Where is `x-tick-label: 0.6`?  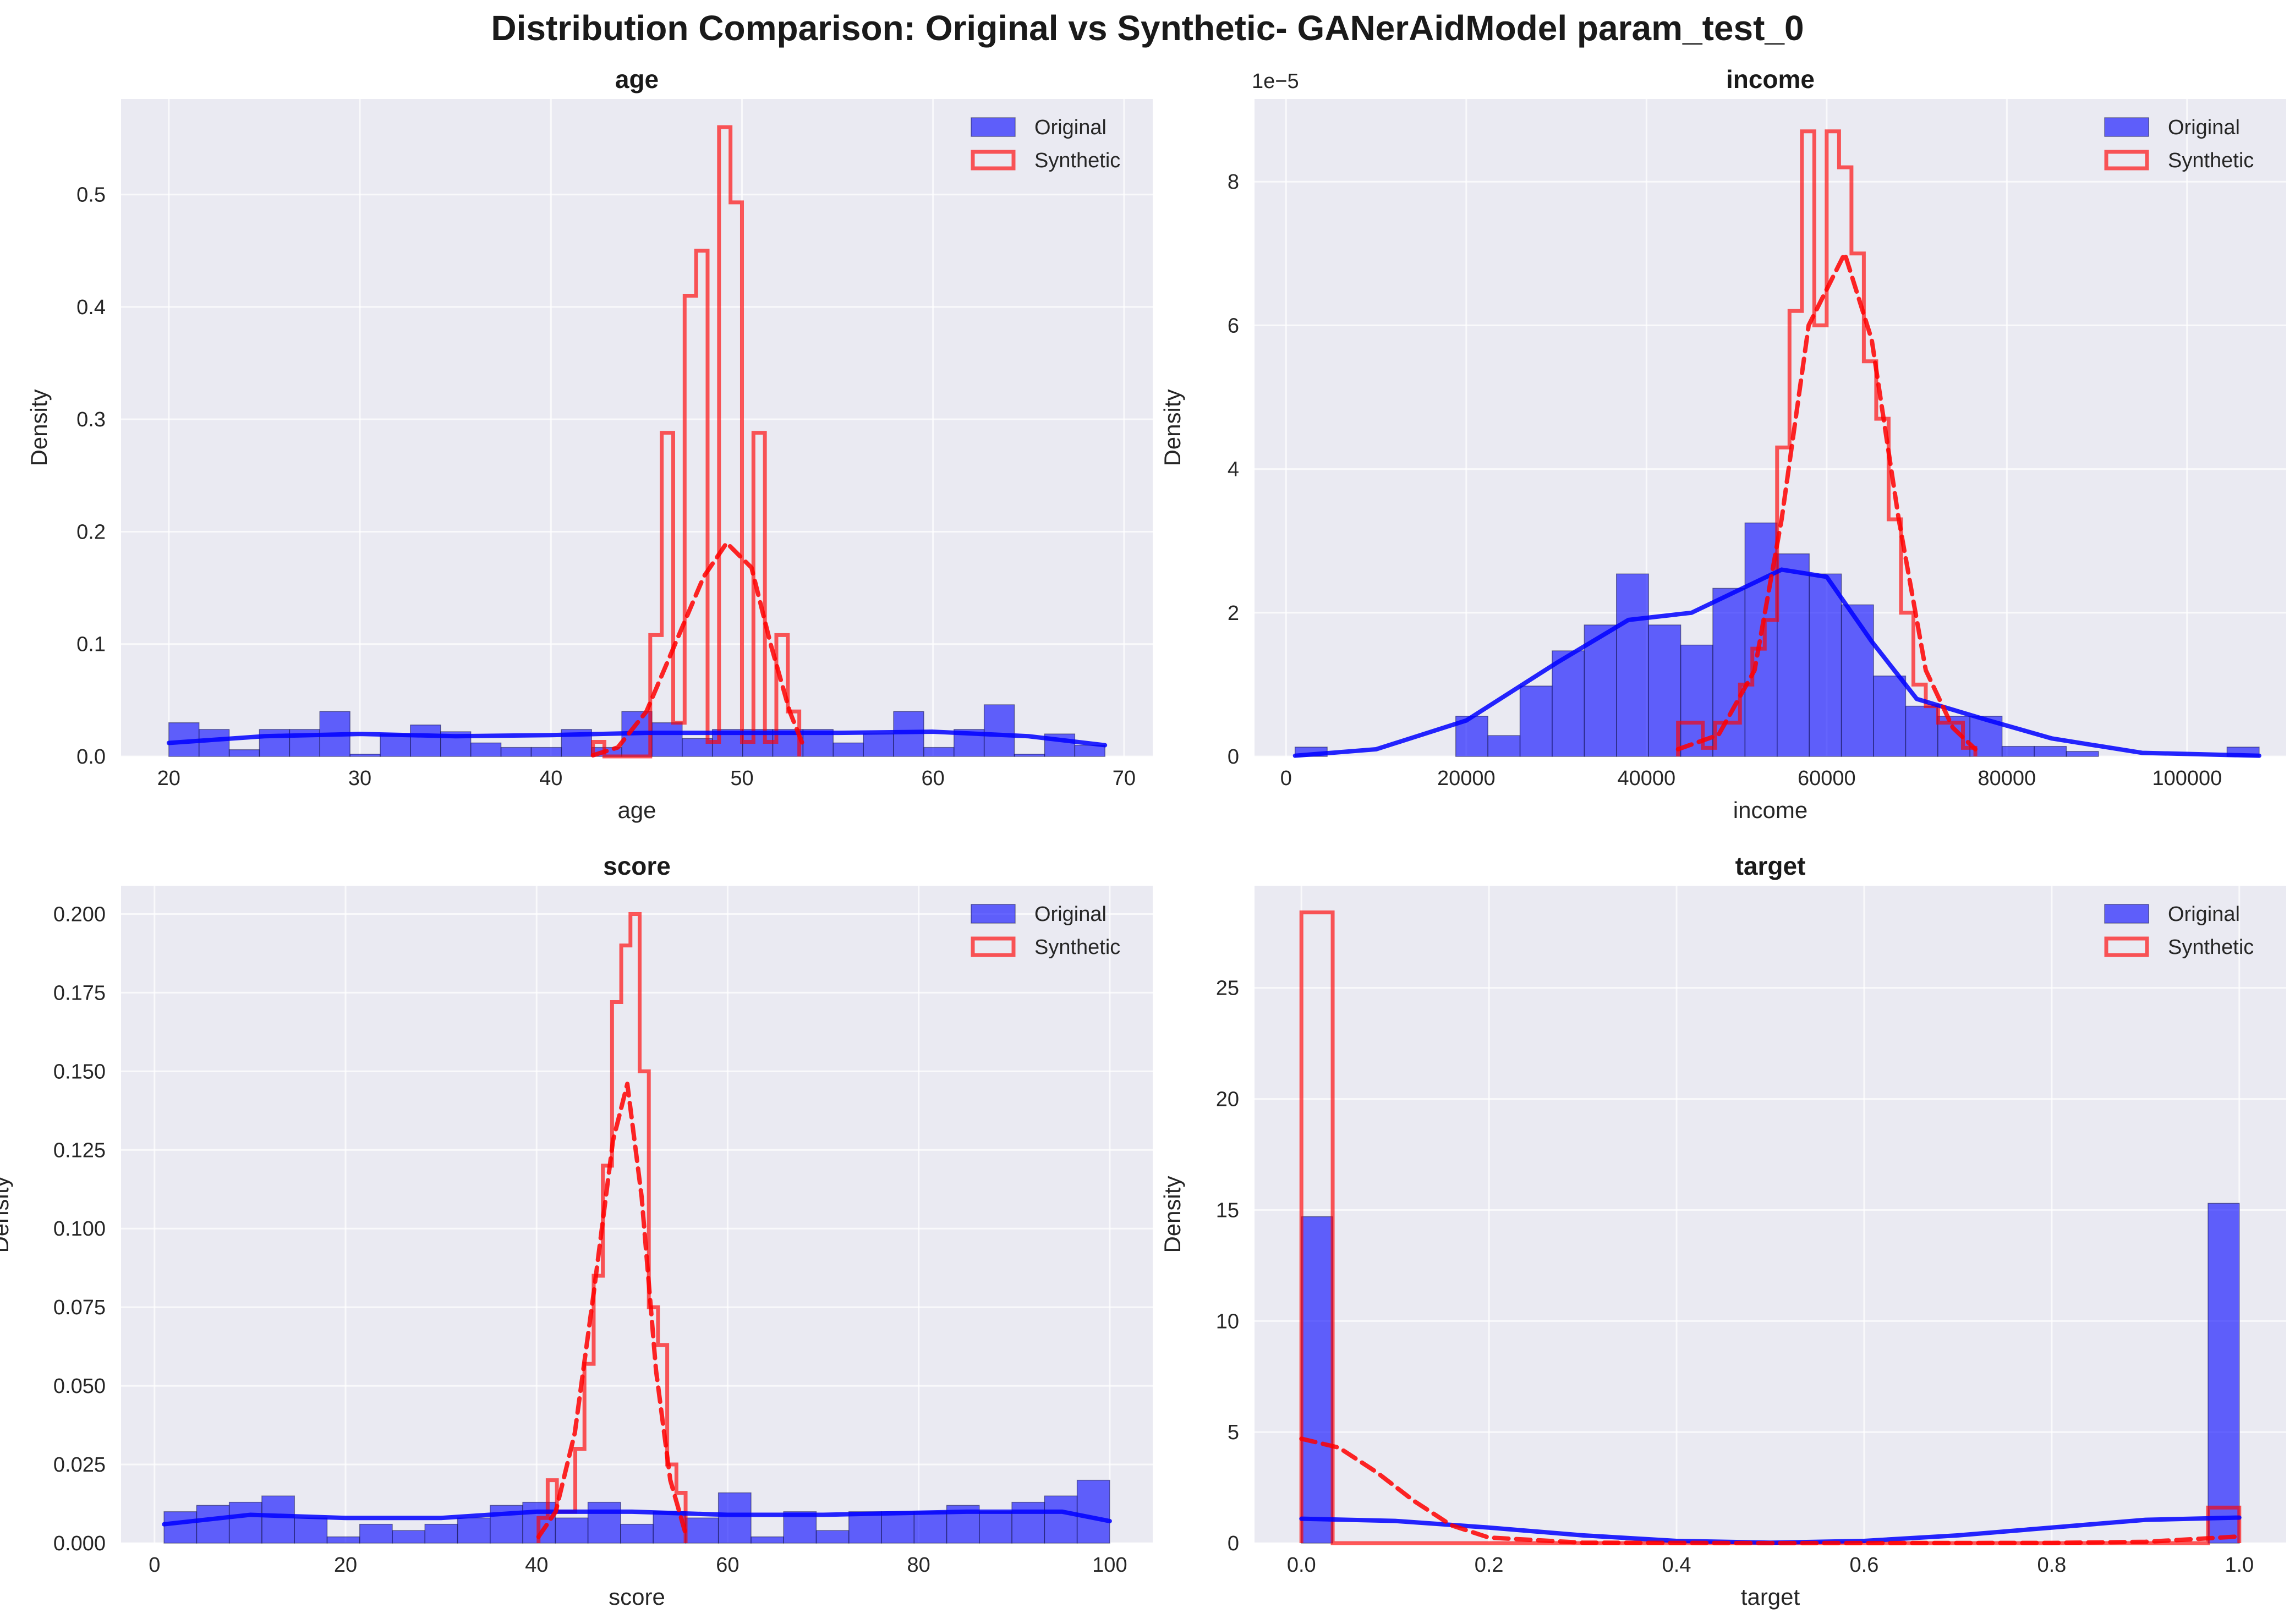
x-tick-label: 0.6 is located at coordinates (1864, 1565).